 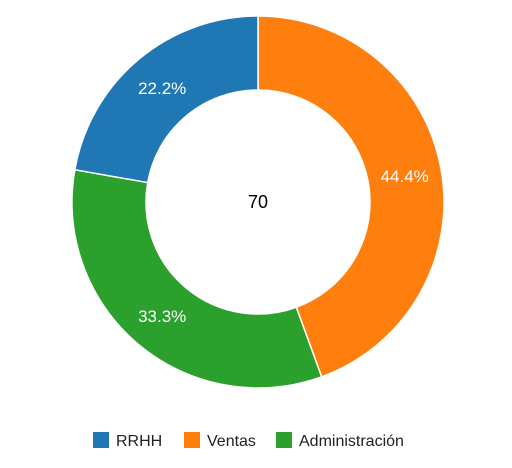 I want to click on slice-label-ventas: 44.4%, so click(x=405, y=176).